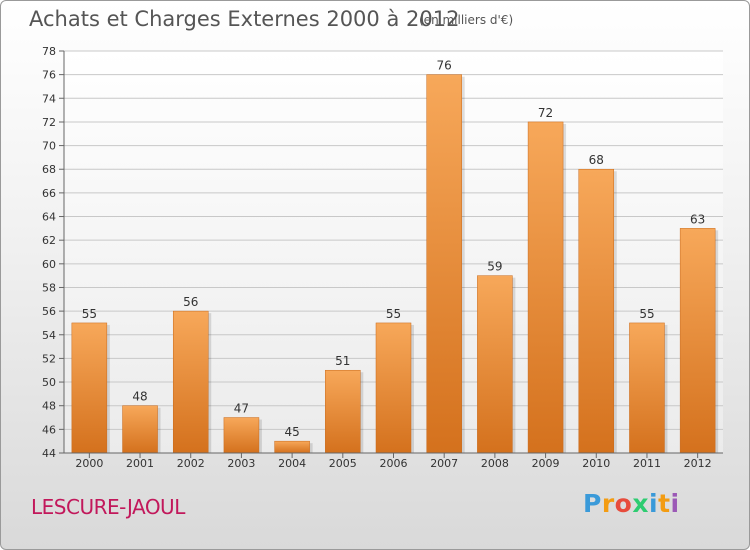  I want to click on x-tick-label: 2002, so click(191, 463).